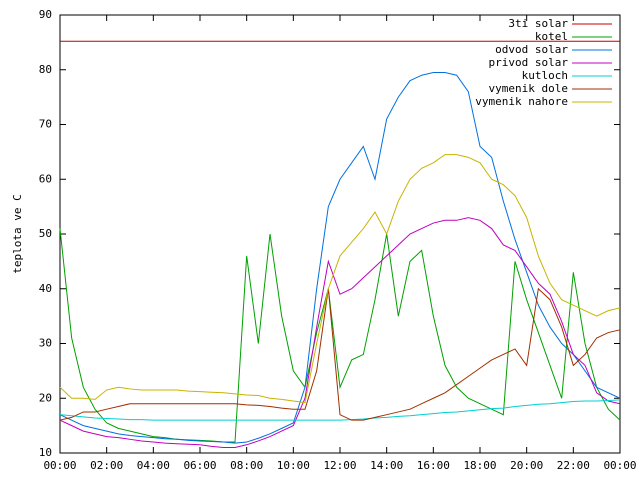 This screenshot has width=640, height=480. What do you see at coordinates (45, 233) in the screenshot?
I see `y-tick-label: 50` at bounding box center [45, 233].